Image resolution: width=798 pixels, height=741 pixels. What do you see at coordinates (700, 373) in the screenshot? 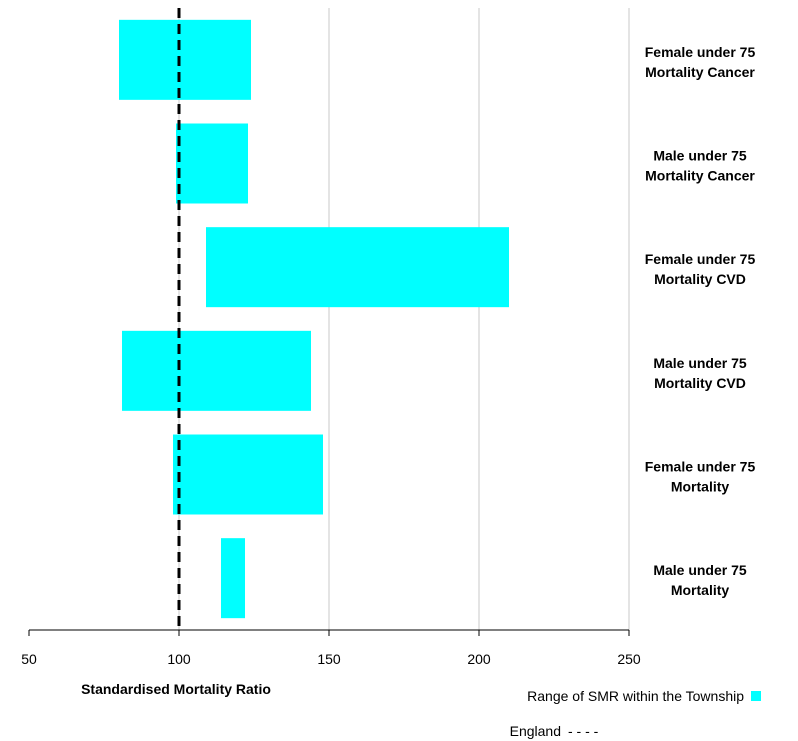
I see `category-label-3: Male under 75 Mortality CVD` at bounding box center [700, 373].